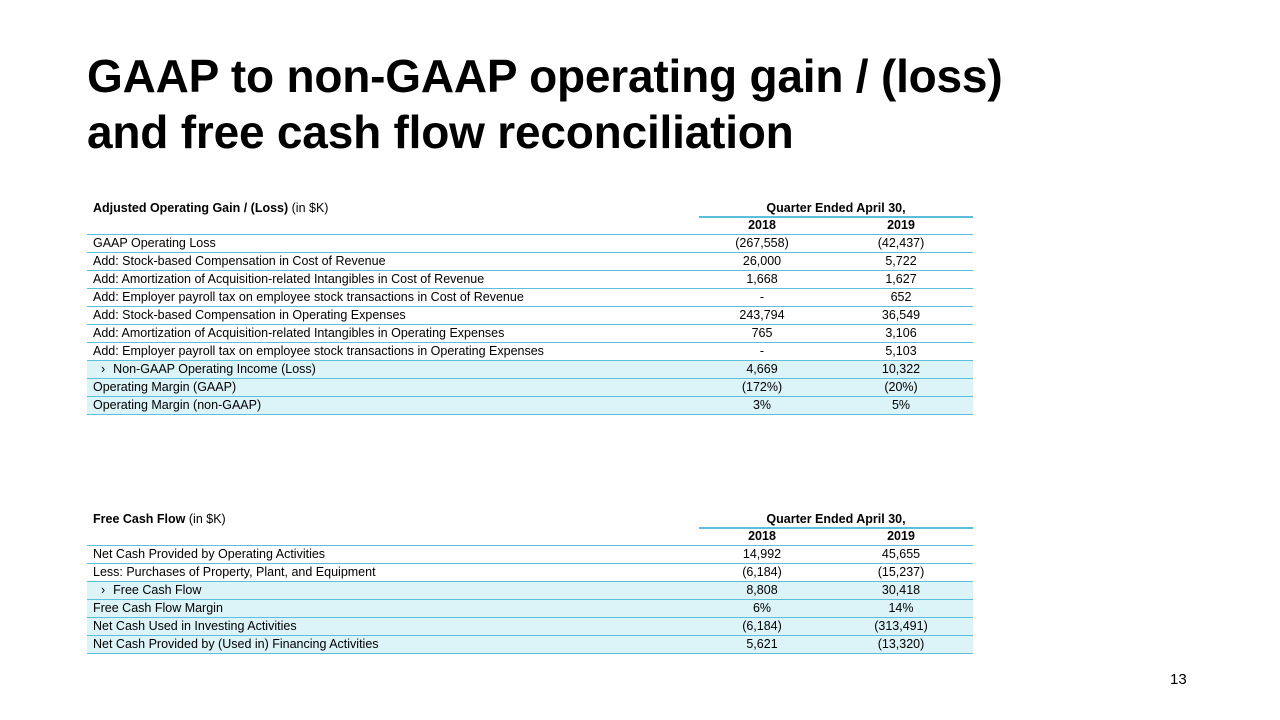 Image resolution: width=1280 pixels, height=720 pixels. Describe the element at coordinates (530, 388) in the screenshot. I see `table-row: Operating Margin (GAAP) (172%) (20%)` at that location.